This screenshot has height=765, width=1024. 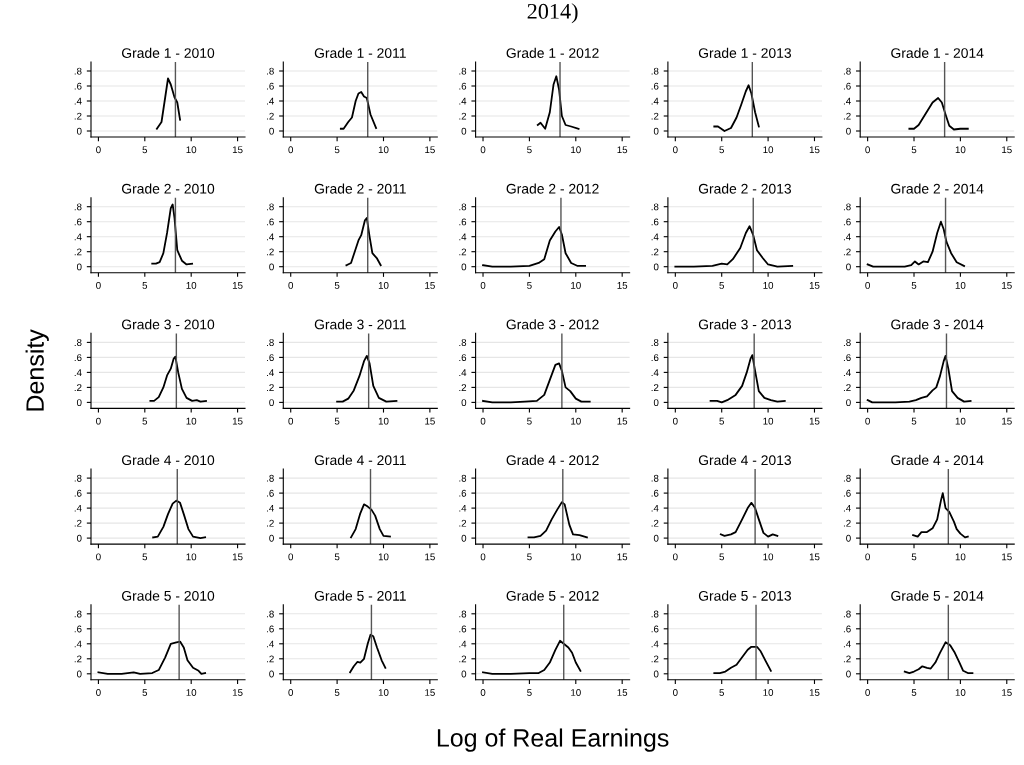 What do you see at coordinates (360, 188) in the screenshot?
I see `chart-title: Grade 2 - 2011` at bounding box center [360, 188].